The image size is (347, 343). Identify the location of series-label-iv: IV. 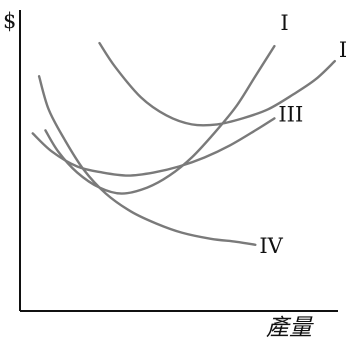
(271, 246).